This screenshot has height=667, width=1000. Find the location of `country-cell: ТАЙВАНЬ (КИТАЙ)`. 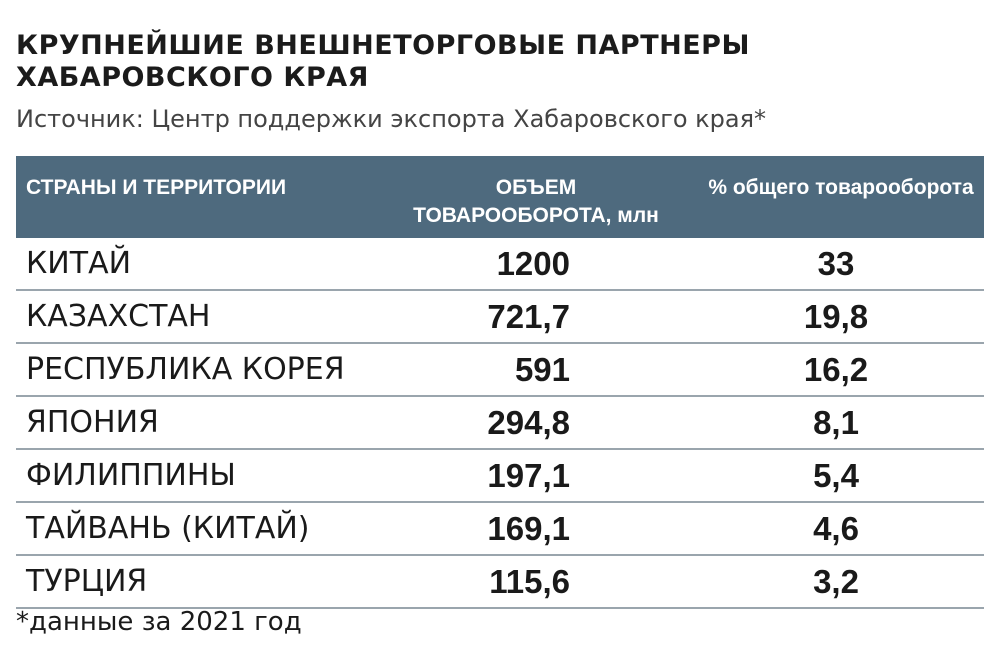

country-cell: ТАЙВАНЬ (КИТАЙ) is located at coordinates (168, 528).